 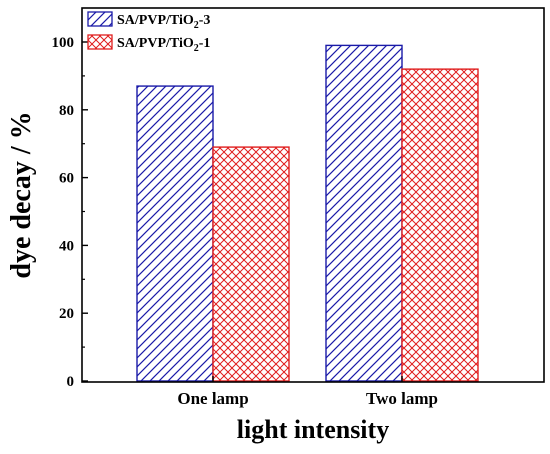 What do you see at coordinates (71, 382) in the screenshot?
I see `y-tick-label: 0` at bounding box center [71, 382].